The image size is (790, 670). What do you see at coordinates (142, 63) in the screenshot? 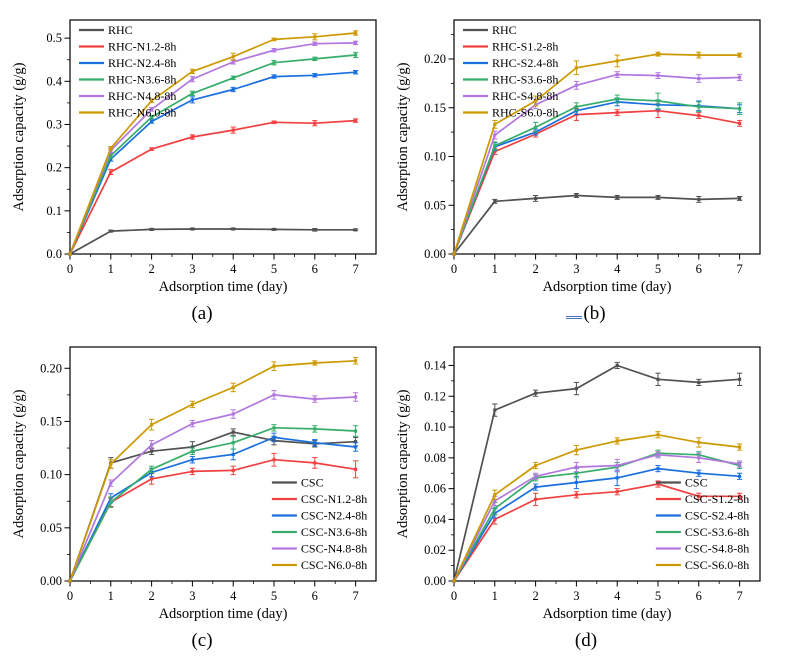
I see `legend-label: RHC-N2.4-8h` at bounding box center [142, 63].